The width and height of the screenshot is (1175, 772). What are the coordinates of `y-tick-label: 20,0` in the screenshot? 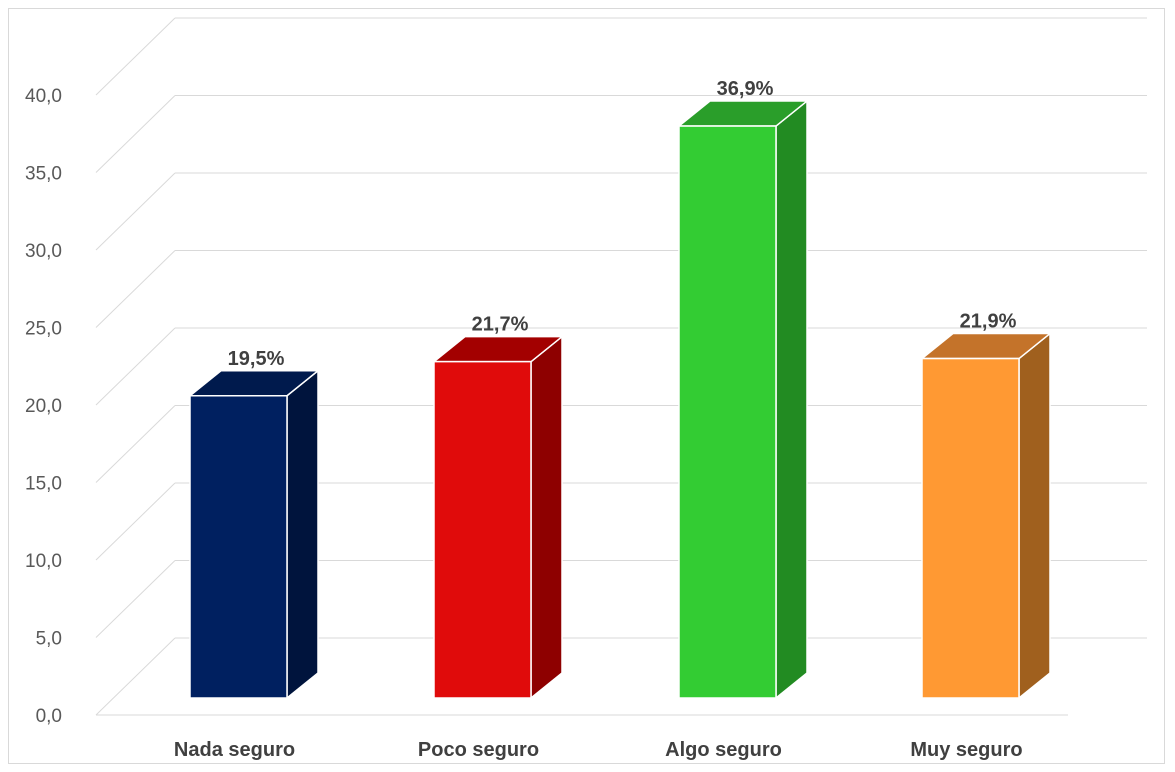 It's located at (43, 406).